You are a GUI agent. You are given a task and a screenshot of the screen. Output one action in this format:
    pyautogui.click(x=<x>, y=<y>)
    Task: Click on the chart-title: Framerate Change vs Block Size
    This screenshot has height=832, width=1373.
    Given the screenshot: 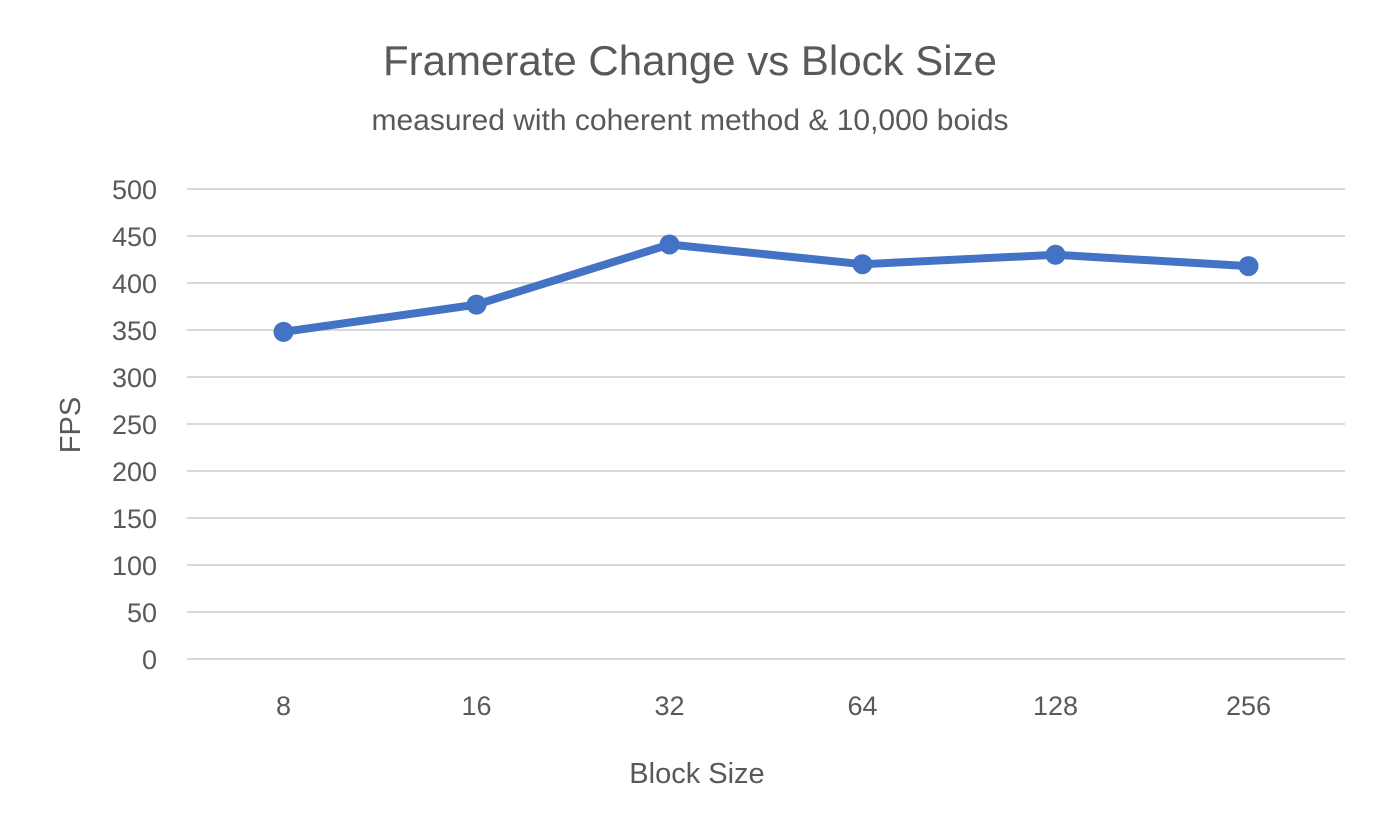 What is the action you would take?
    pyautogui.click(x=690, y=60)
    